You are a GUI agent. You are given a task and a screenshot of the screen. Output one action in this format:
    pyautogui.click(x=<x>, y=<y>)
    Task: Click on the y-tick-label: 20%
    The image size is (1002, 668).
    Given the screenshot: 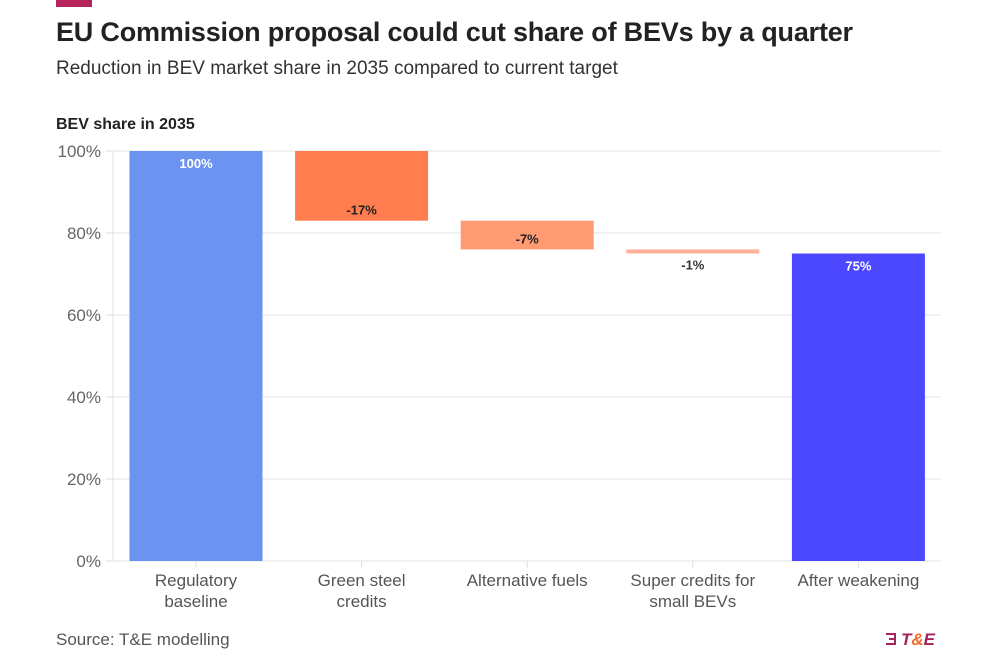 What is the action you would take?
    pyautogui.click(x=84, y=479)
    